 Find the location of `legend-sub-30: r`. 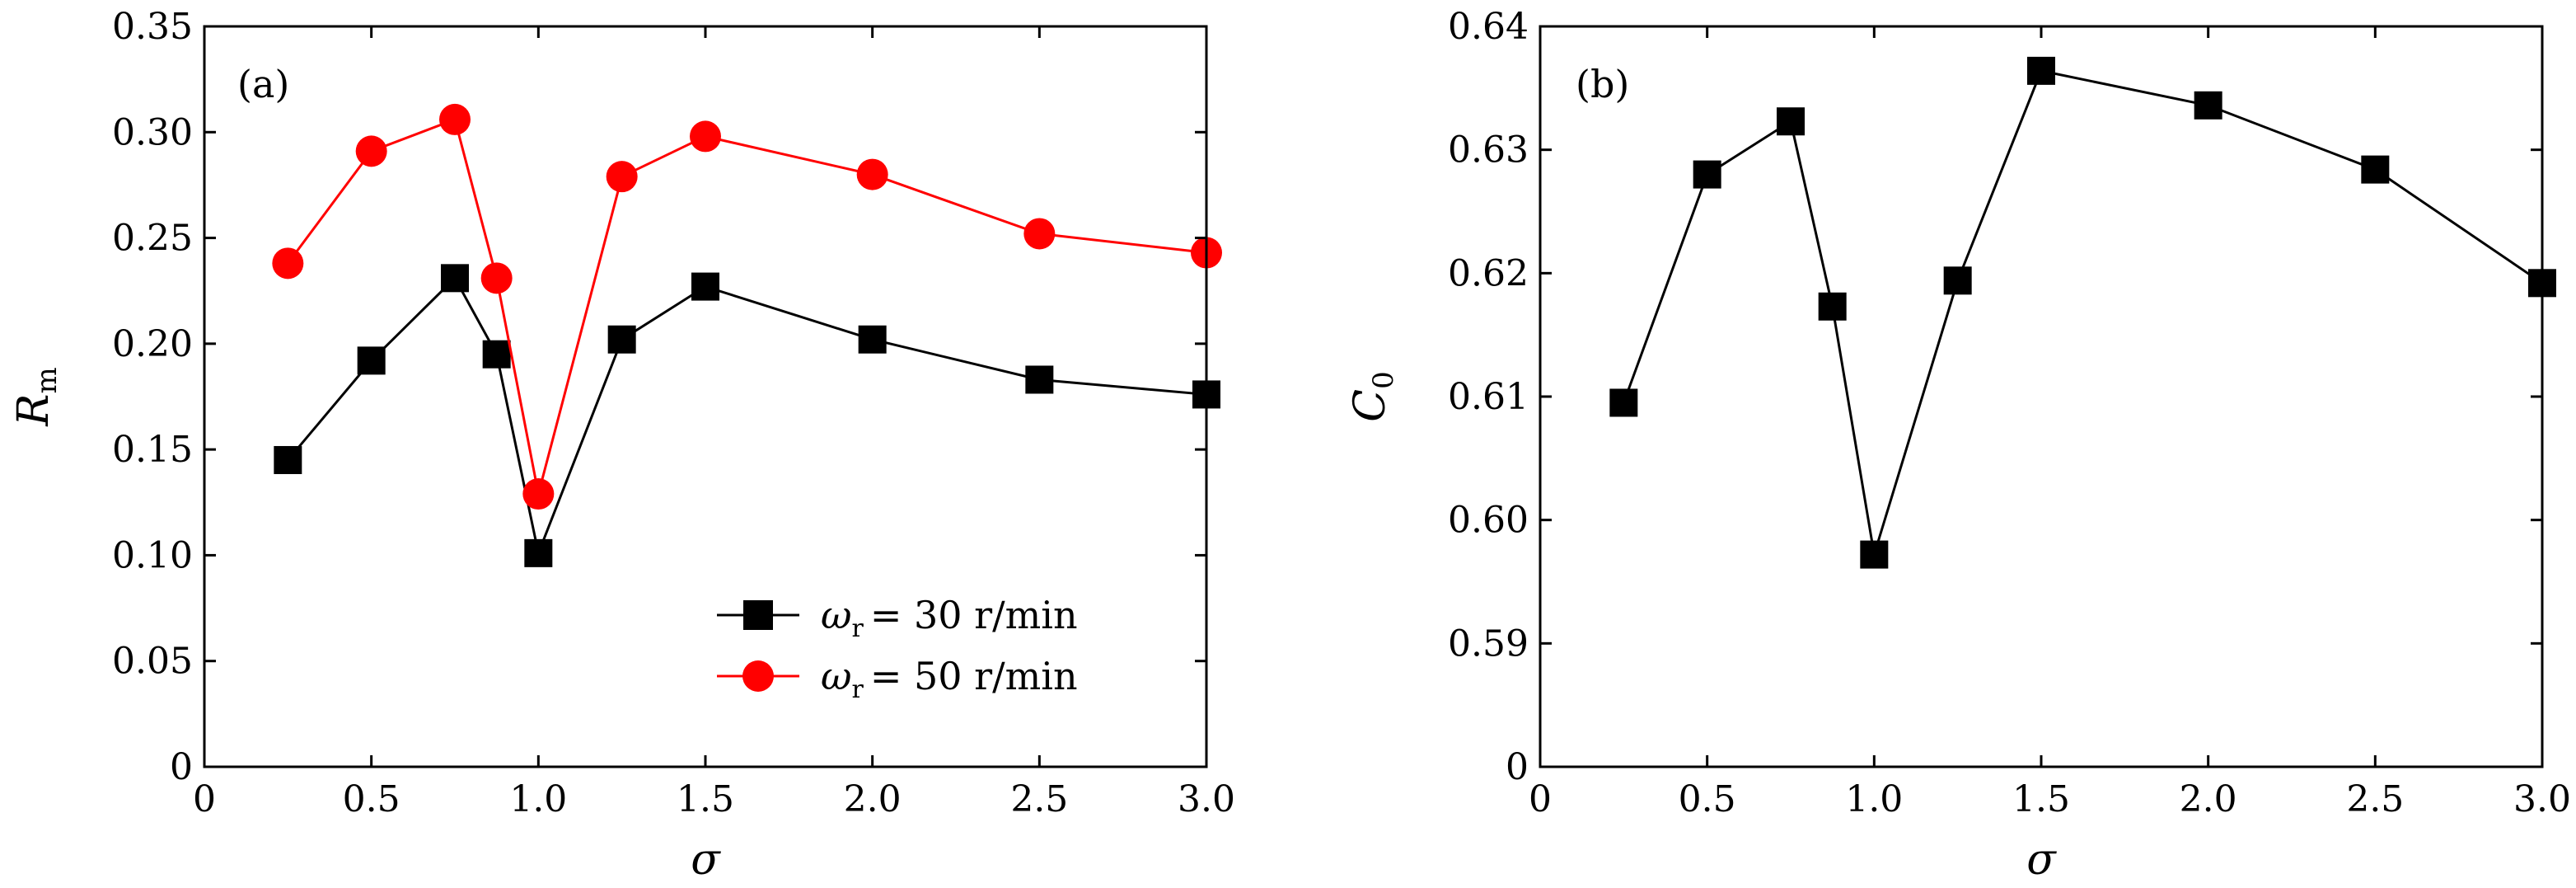

legend-sub-30: r is located at coordinates (858, 628).